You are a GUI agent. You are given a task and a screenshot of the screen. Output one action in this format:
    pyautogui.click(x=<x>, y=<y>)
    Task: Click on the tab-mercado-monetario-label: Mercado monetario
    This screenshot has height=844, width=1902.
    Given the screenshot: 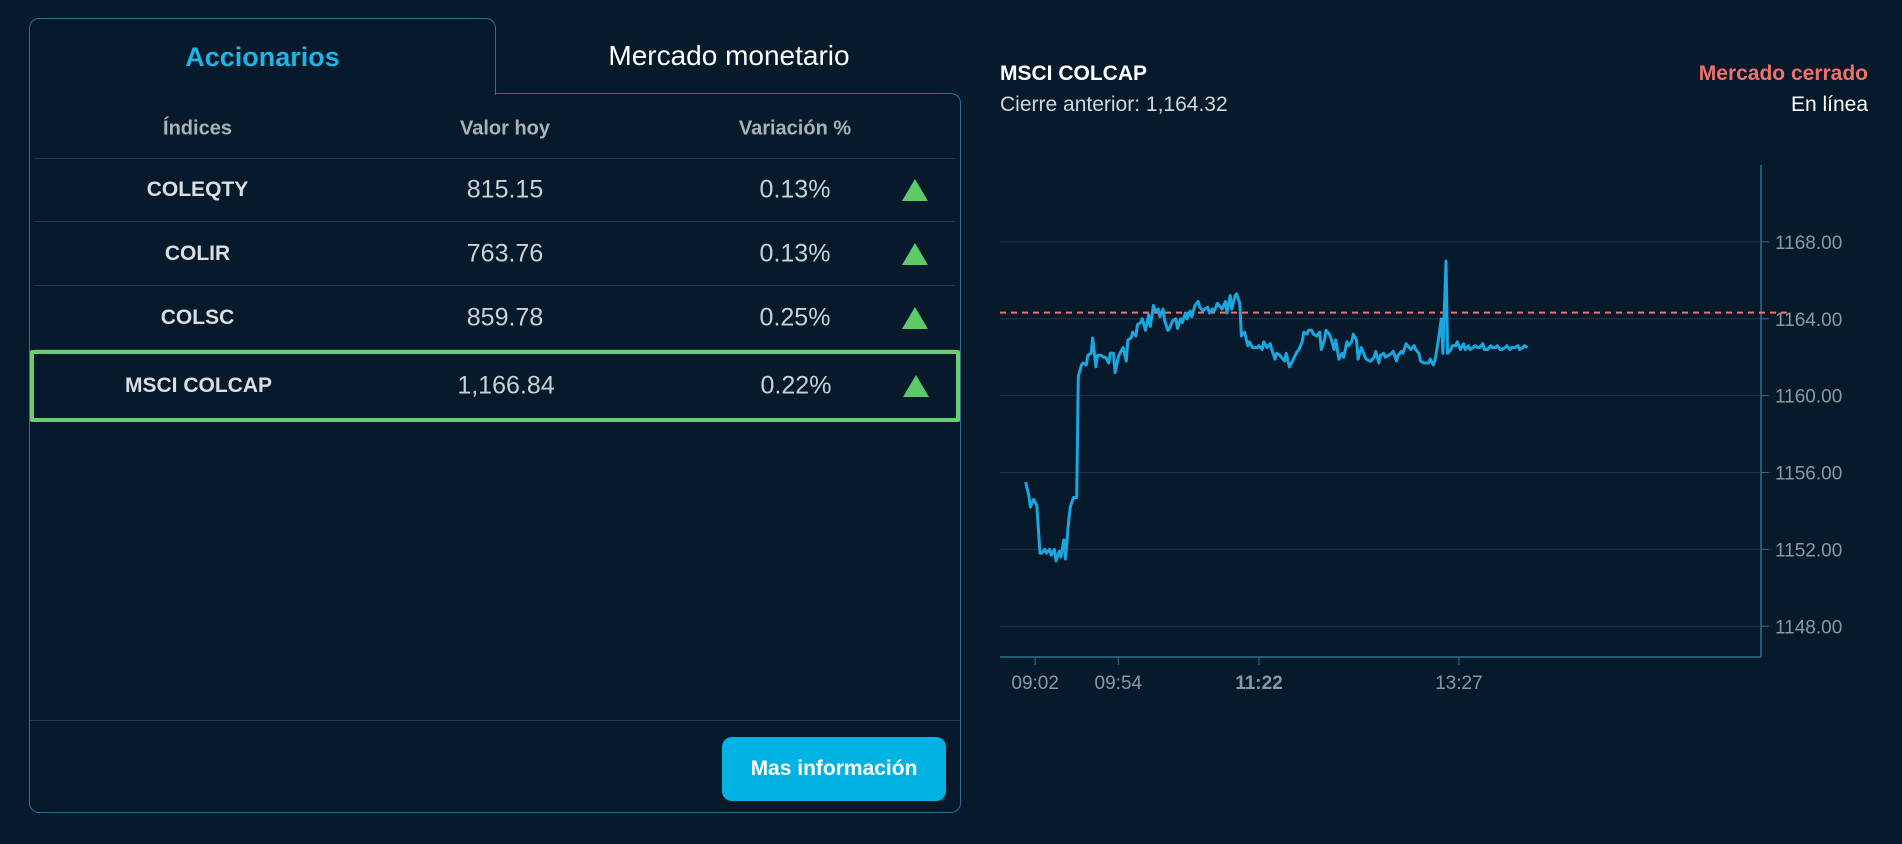 What is the action you would take?
    pyautogui.click(x=729, y=55)
    